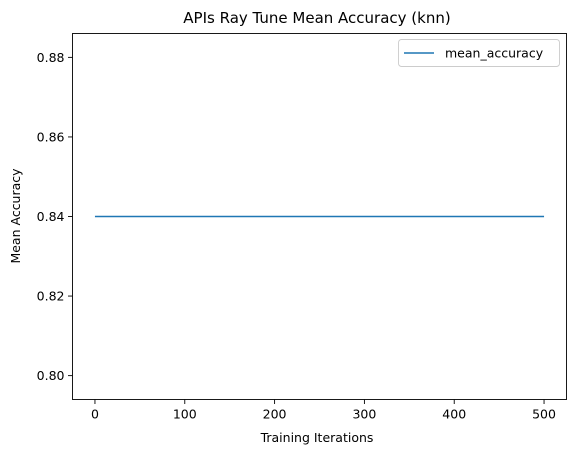 This screenshot has width=576, height=455. I want to click on y-axis-ticks: 0.80 0.82 0.84 0.86 0.88, so click(55, 216).